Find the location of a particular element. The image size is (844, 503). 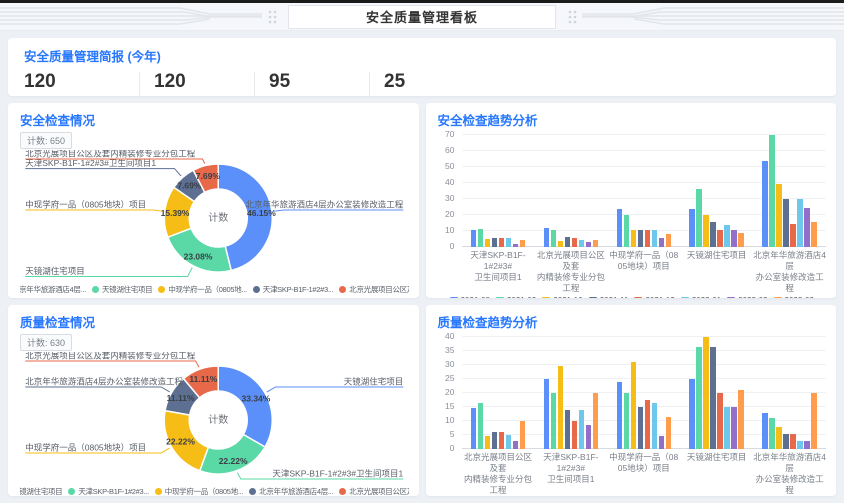

bar-2021-10-c3 is located at coordinates (706, 393).